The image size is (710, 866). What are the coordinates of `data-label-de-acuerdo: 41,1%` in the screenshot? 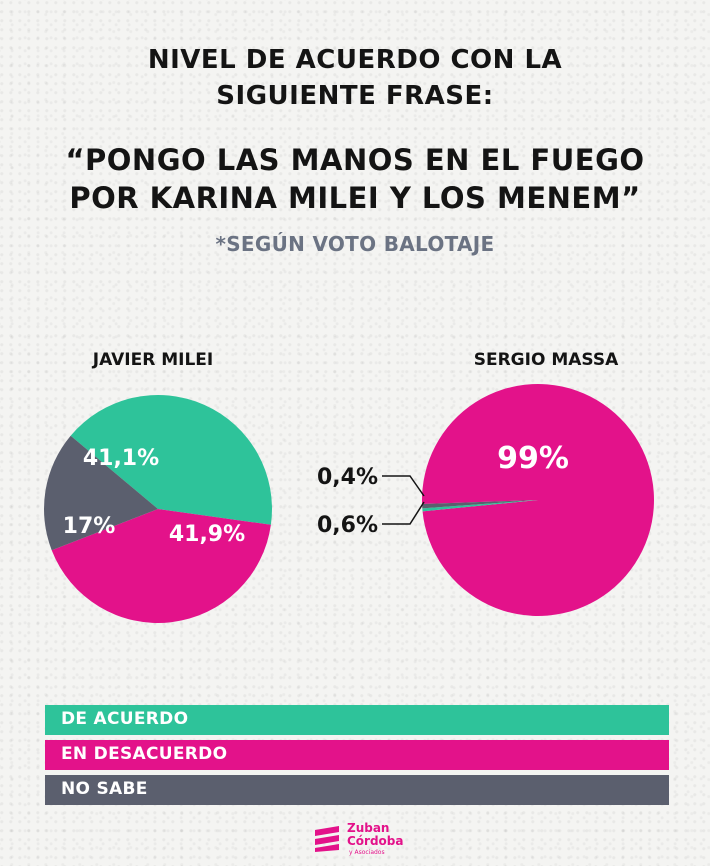 It's located at (121, 458).